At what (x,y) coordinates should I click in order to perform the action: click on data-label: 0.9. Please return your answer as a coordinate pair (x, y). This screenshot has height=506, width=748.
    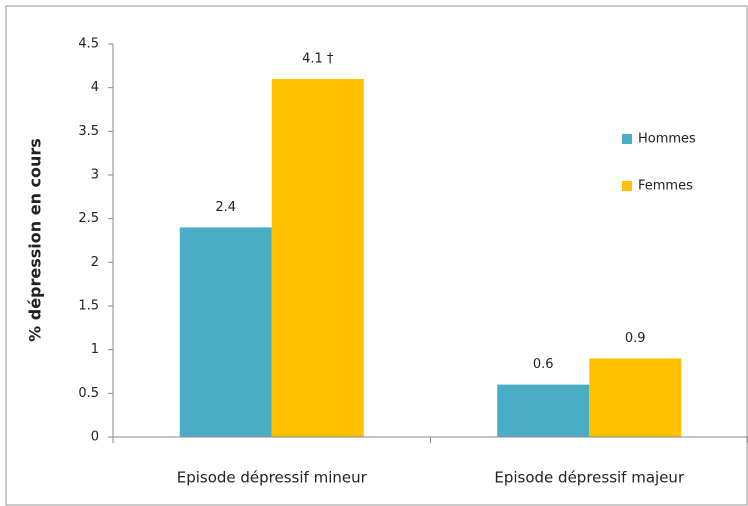
    Looking at the image, I should click on (635, 338).